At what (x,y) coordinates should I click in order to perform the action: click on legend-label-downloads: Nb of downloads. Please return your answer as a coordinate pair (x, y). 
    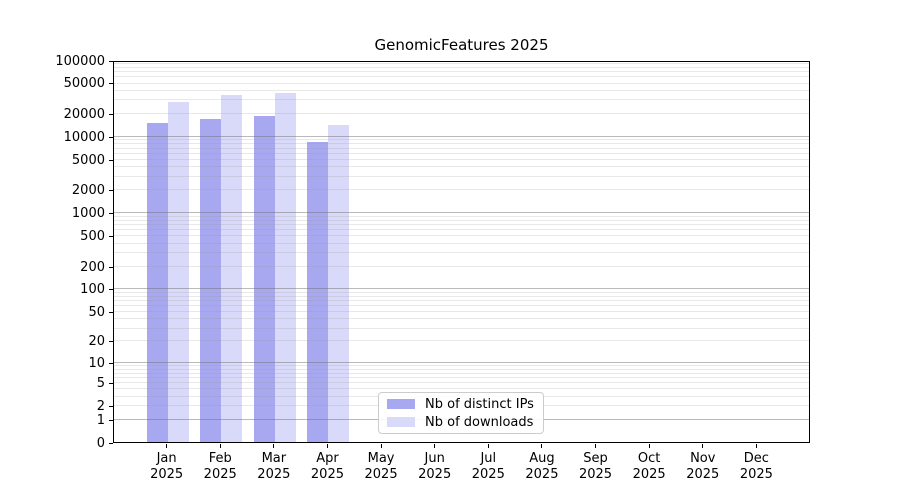
    Looking at the image, I should click on (479, 422).